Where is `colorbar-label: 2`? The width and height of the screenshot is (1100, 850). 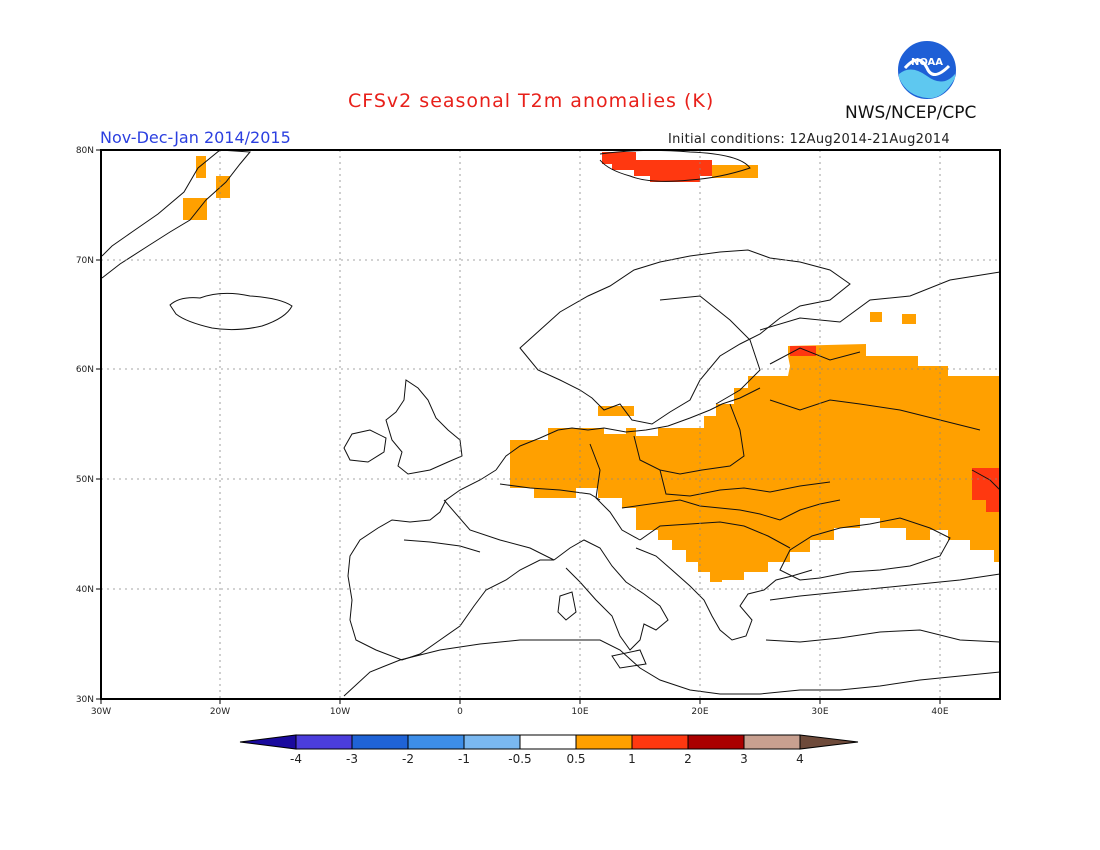 colorbar-label: 2 is located at coordinates (688, 759).